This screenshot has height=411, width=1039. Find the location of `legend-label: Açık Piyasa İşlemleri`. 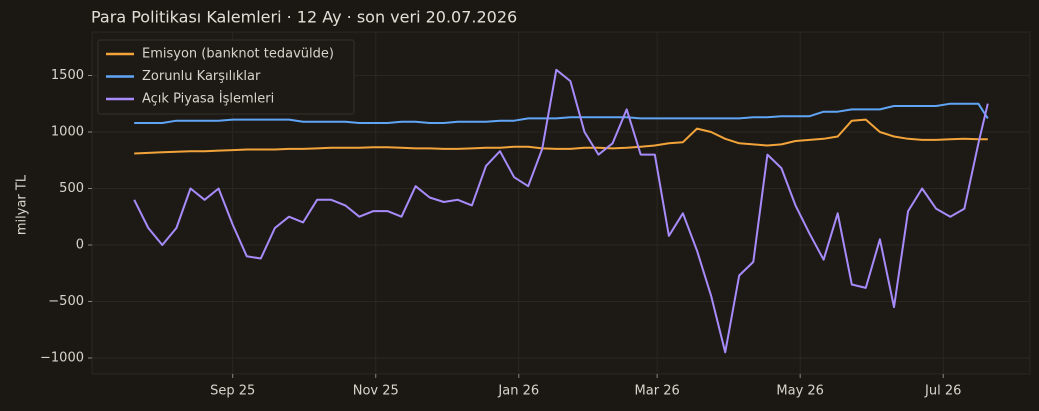

legend-label: Açık Piyasa İşlemleri is located at coordinates (208, 99).